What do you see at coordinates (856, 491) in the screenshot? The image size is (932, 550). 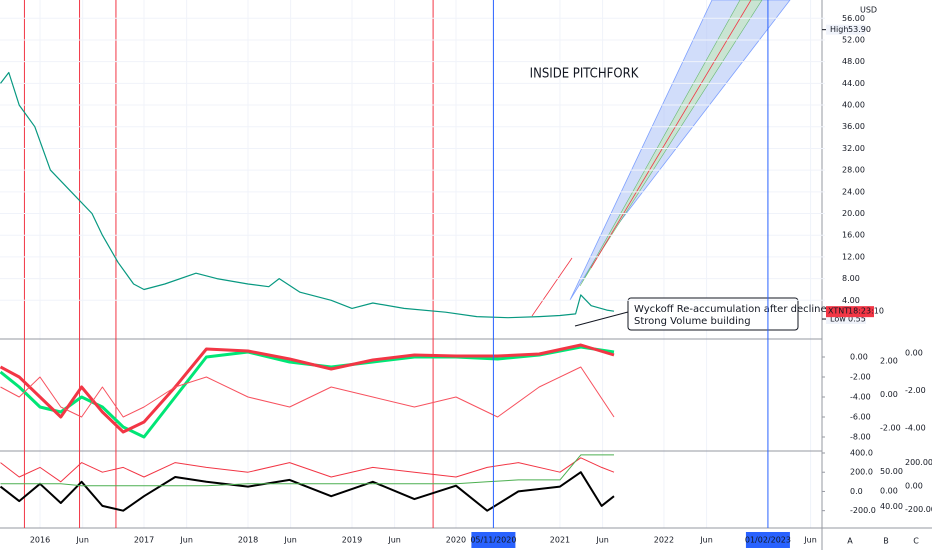 I see `y-tick-label: 0.0` at bounding box center [856, 491].